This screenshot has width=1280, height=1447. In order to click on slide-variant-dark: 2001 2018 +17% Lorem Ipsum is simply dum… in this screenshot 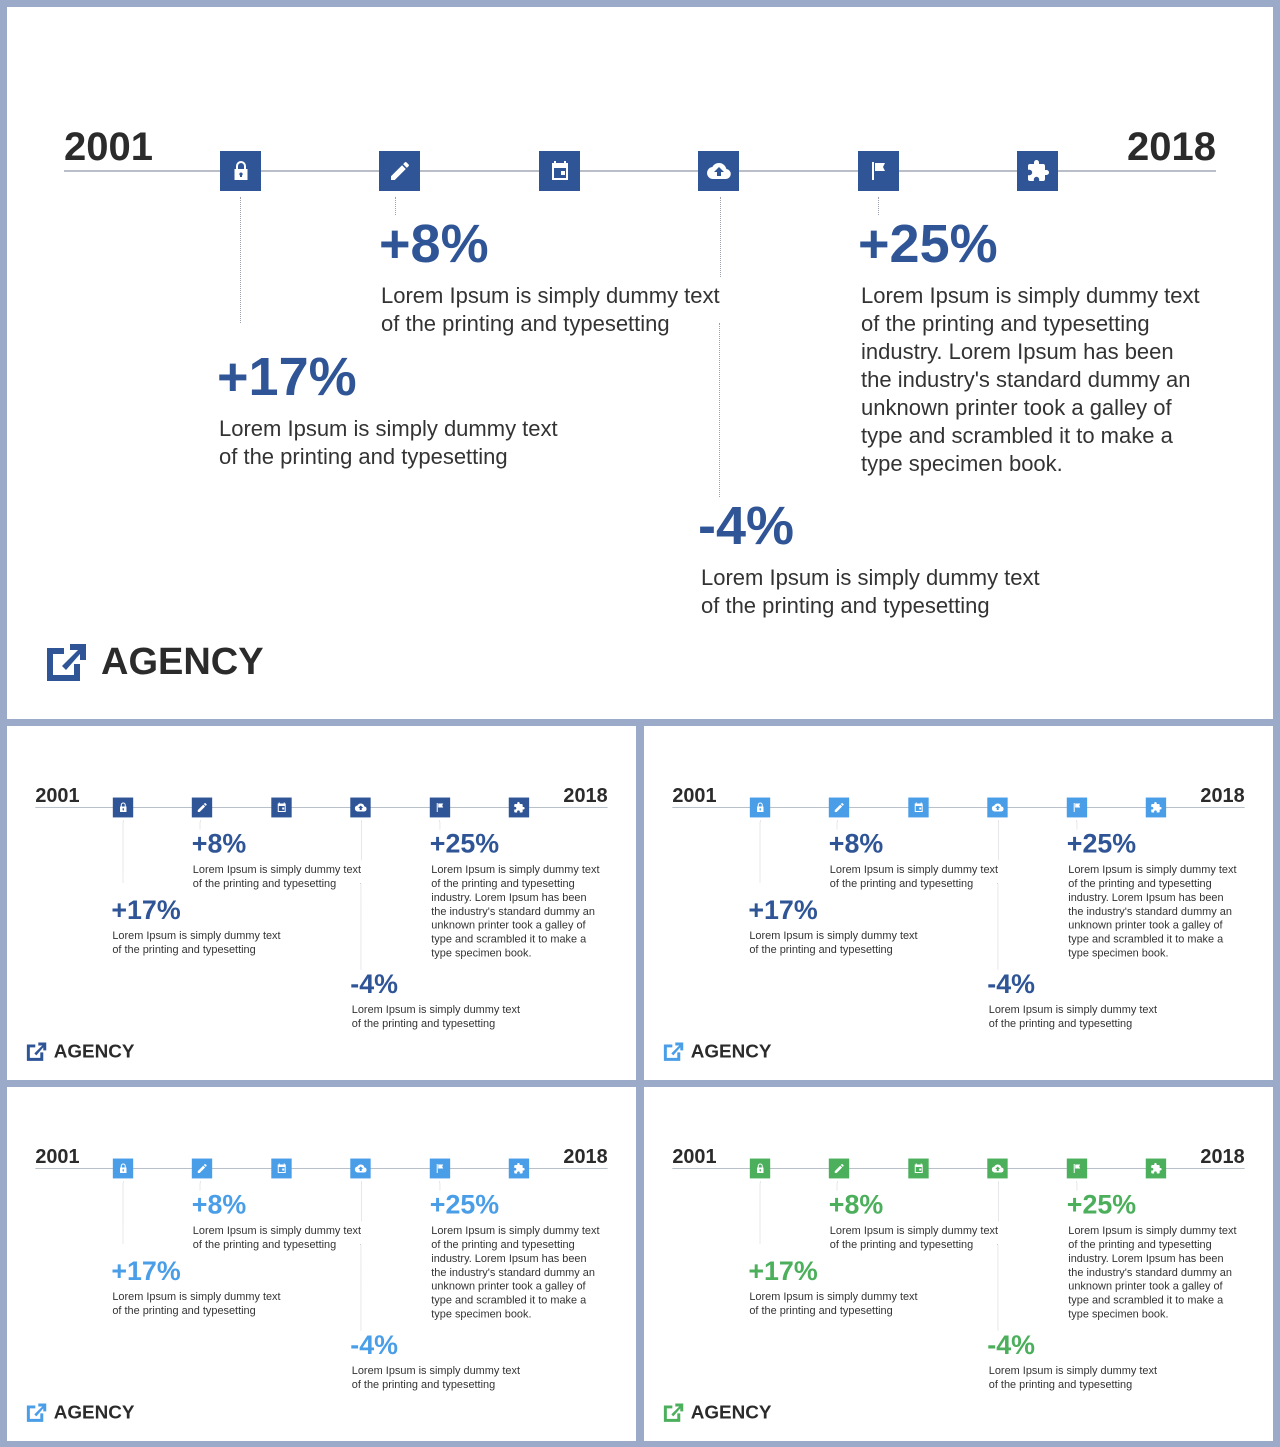, I will do `click(321, 903)`.